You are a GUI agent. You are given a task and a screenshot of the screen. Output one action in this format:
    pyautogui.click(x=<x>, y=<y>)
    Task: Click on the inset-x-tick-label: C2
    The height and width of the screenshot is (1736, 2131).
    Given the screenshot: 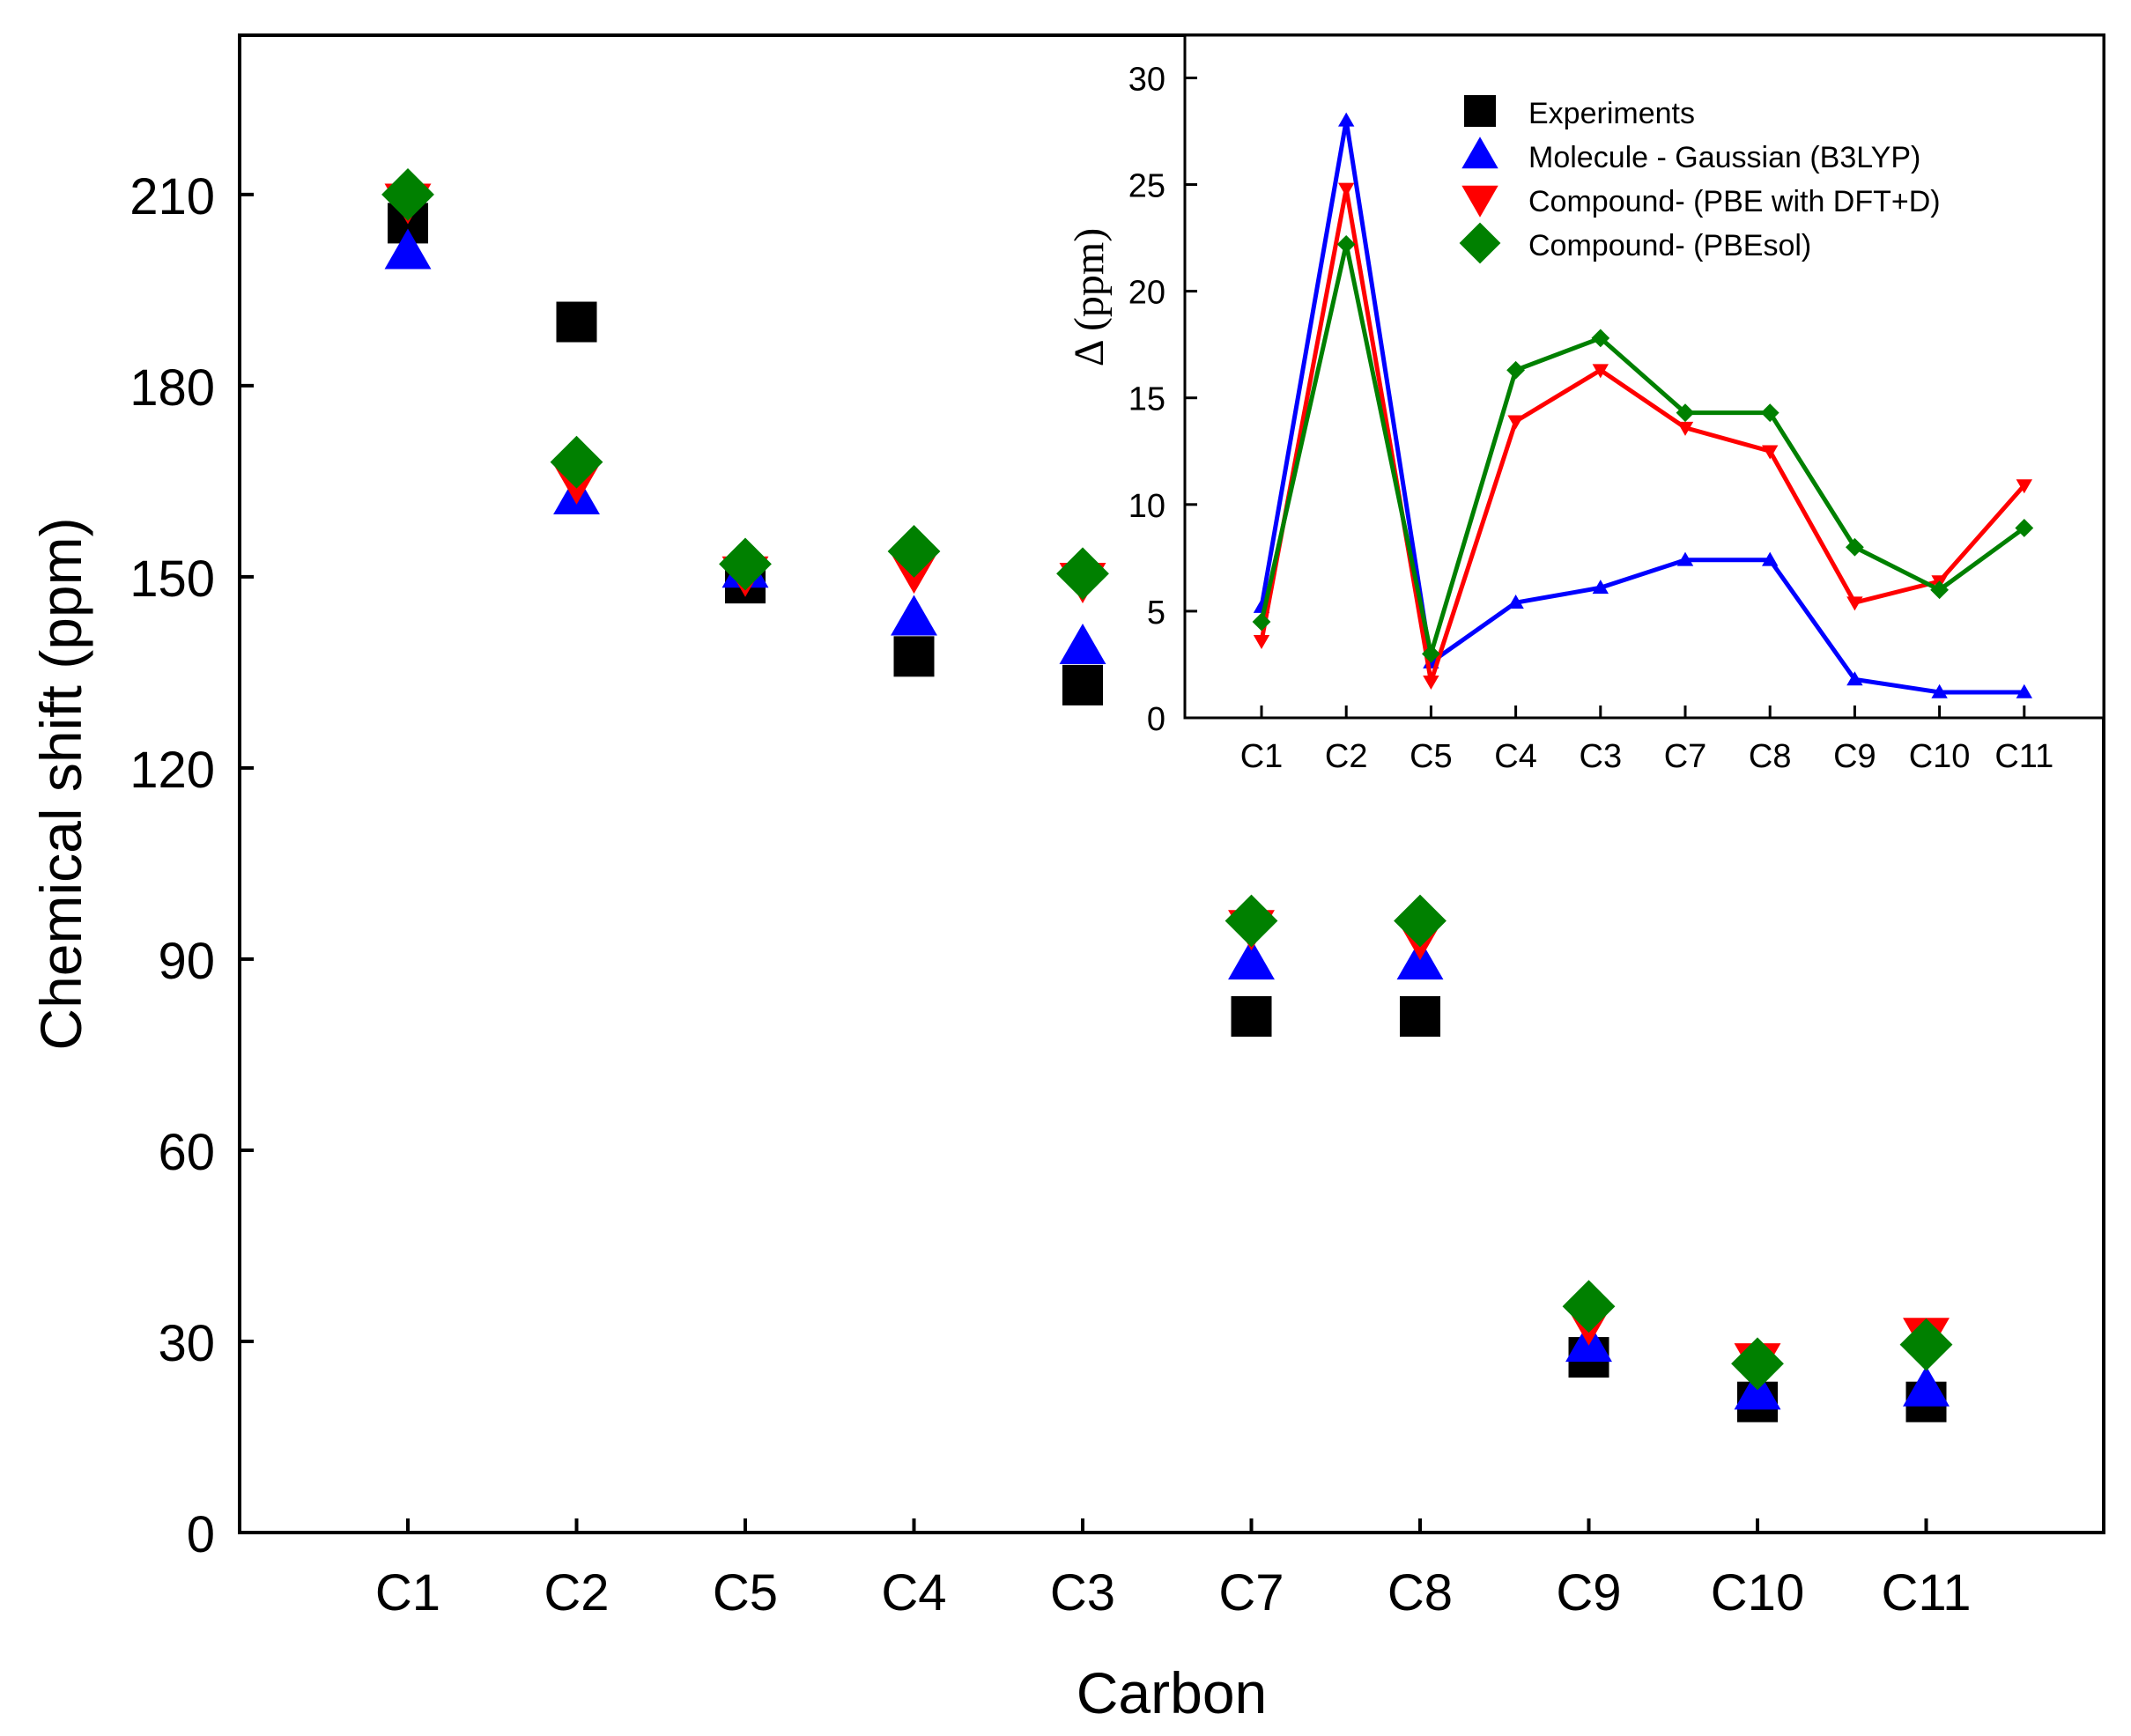 What is the action you would take?
    pyautogui.click(x=1347, y=756)
    